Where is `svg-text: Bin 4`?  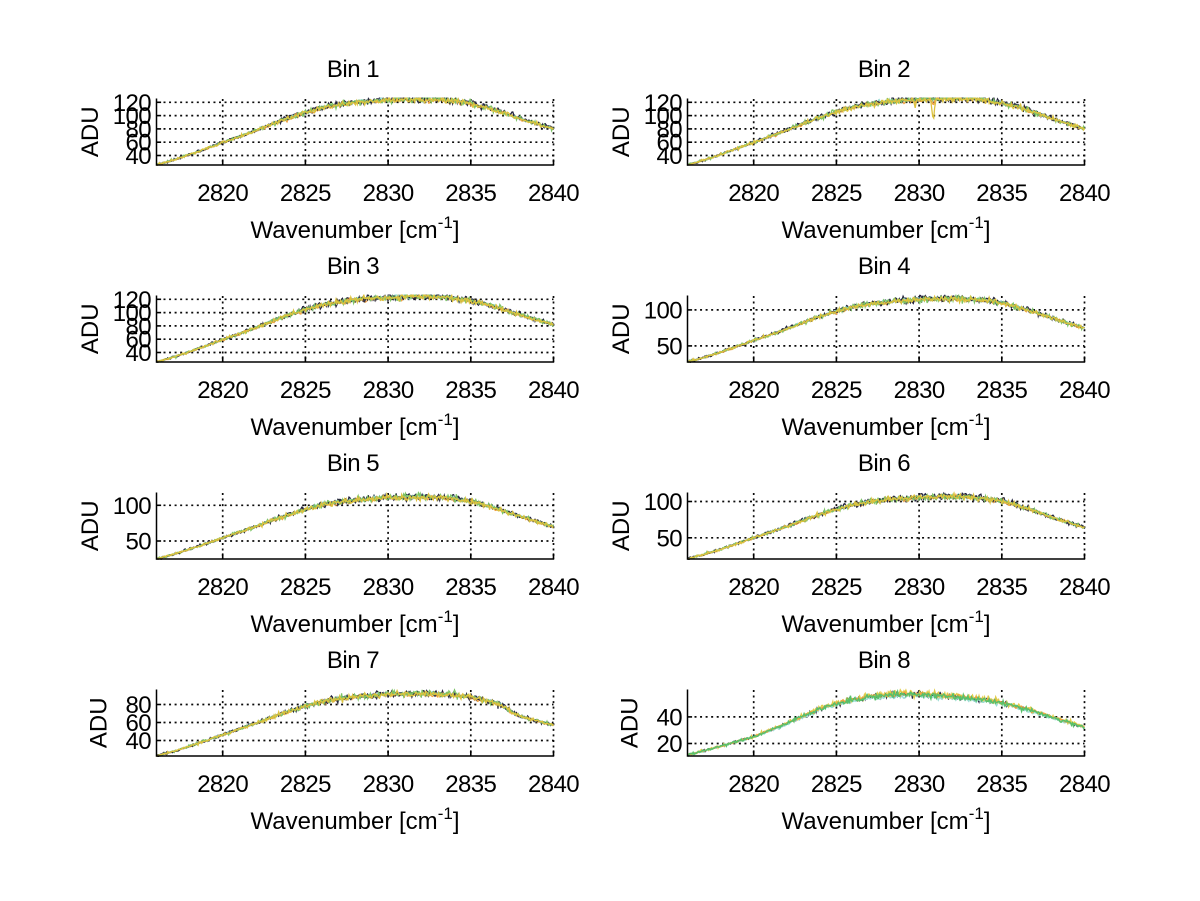
svg-text: Bin 4 is located at coordinates (884, 266).